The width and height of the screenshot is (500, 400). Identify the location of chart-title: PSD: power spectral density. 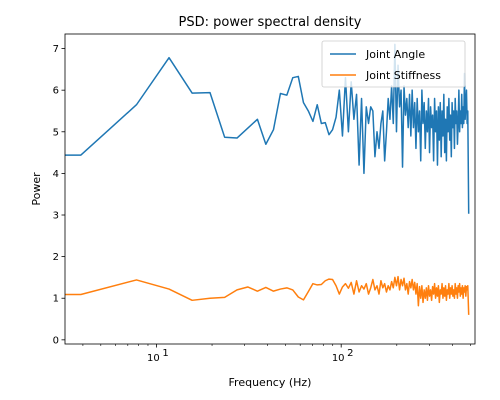
(270, 22).